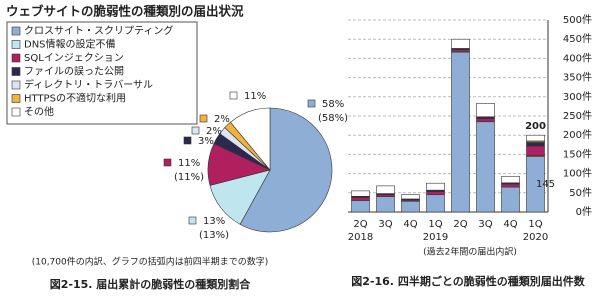  I want to click on pie-value-label: 3%, so click(206, 141).